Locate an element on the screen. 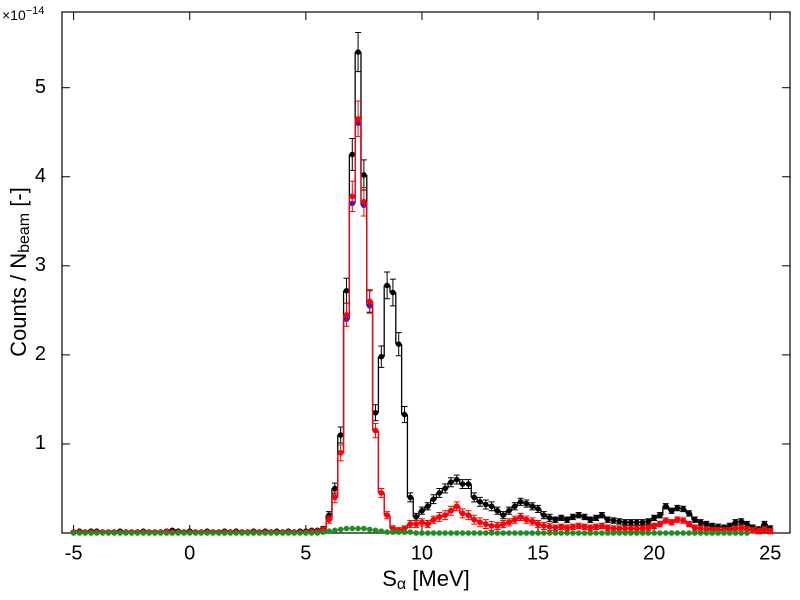 The height and width of the screenshot is (600, 800). y-tick-label: 4 is located at coordinates (40, 176).